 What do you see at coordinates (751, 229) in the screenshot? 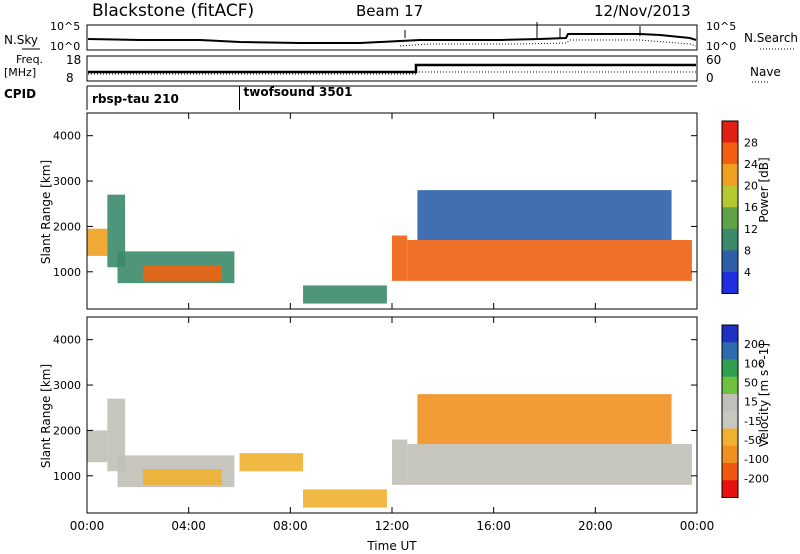
I see `colorbar-tick-label: 12` at bounding box center [751, 229].